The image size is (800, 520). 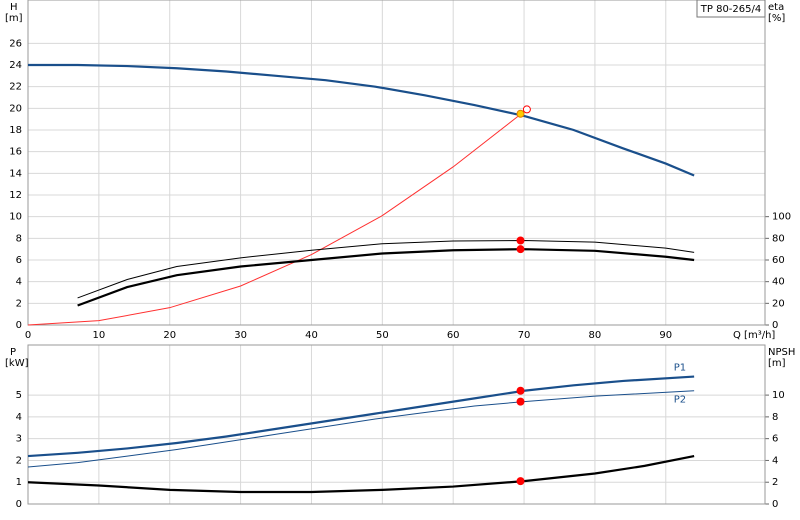 I want to click on series-label: P1, so click(x=680, y=368).